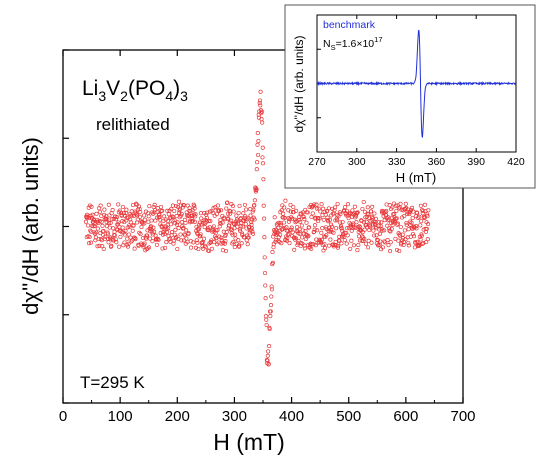 The width and height of the screenshot is (550, 465). Describe the element at coordinates (112, 382) in the screenshot. I see `temperature-annotation: T=295 K` at that location.